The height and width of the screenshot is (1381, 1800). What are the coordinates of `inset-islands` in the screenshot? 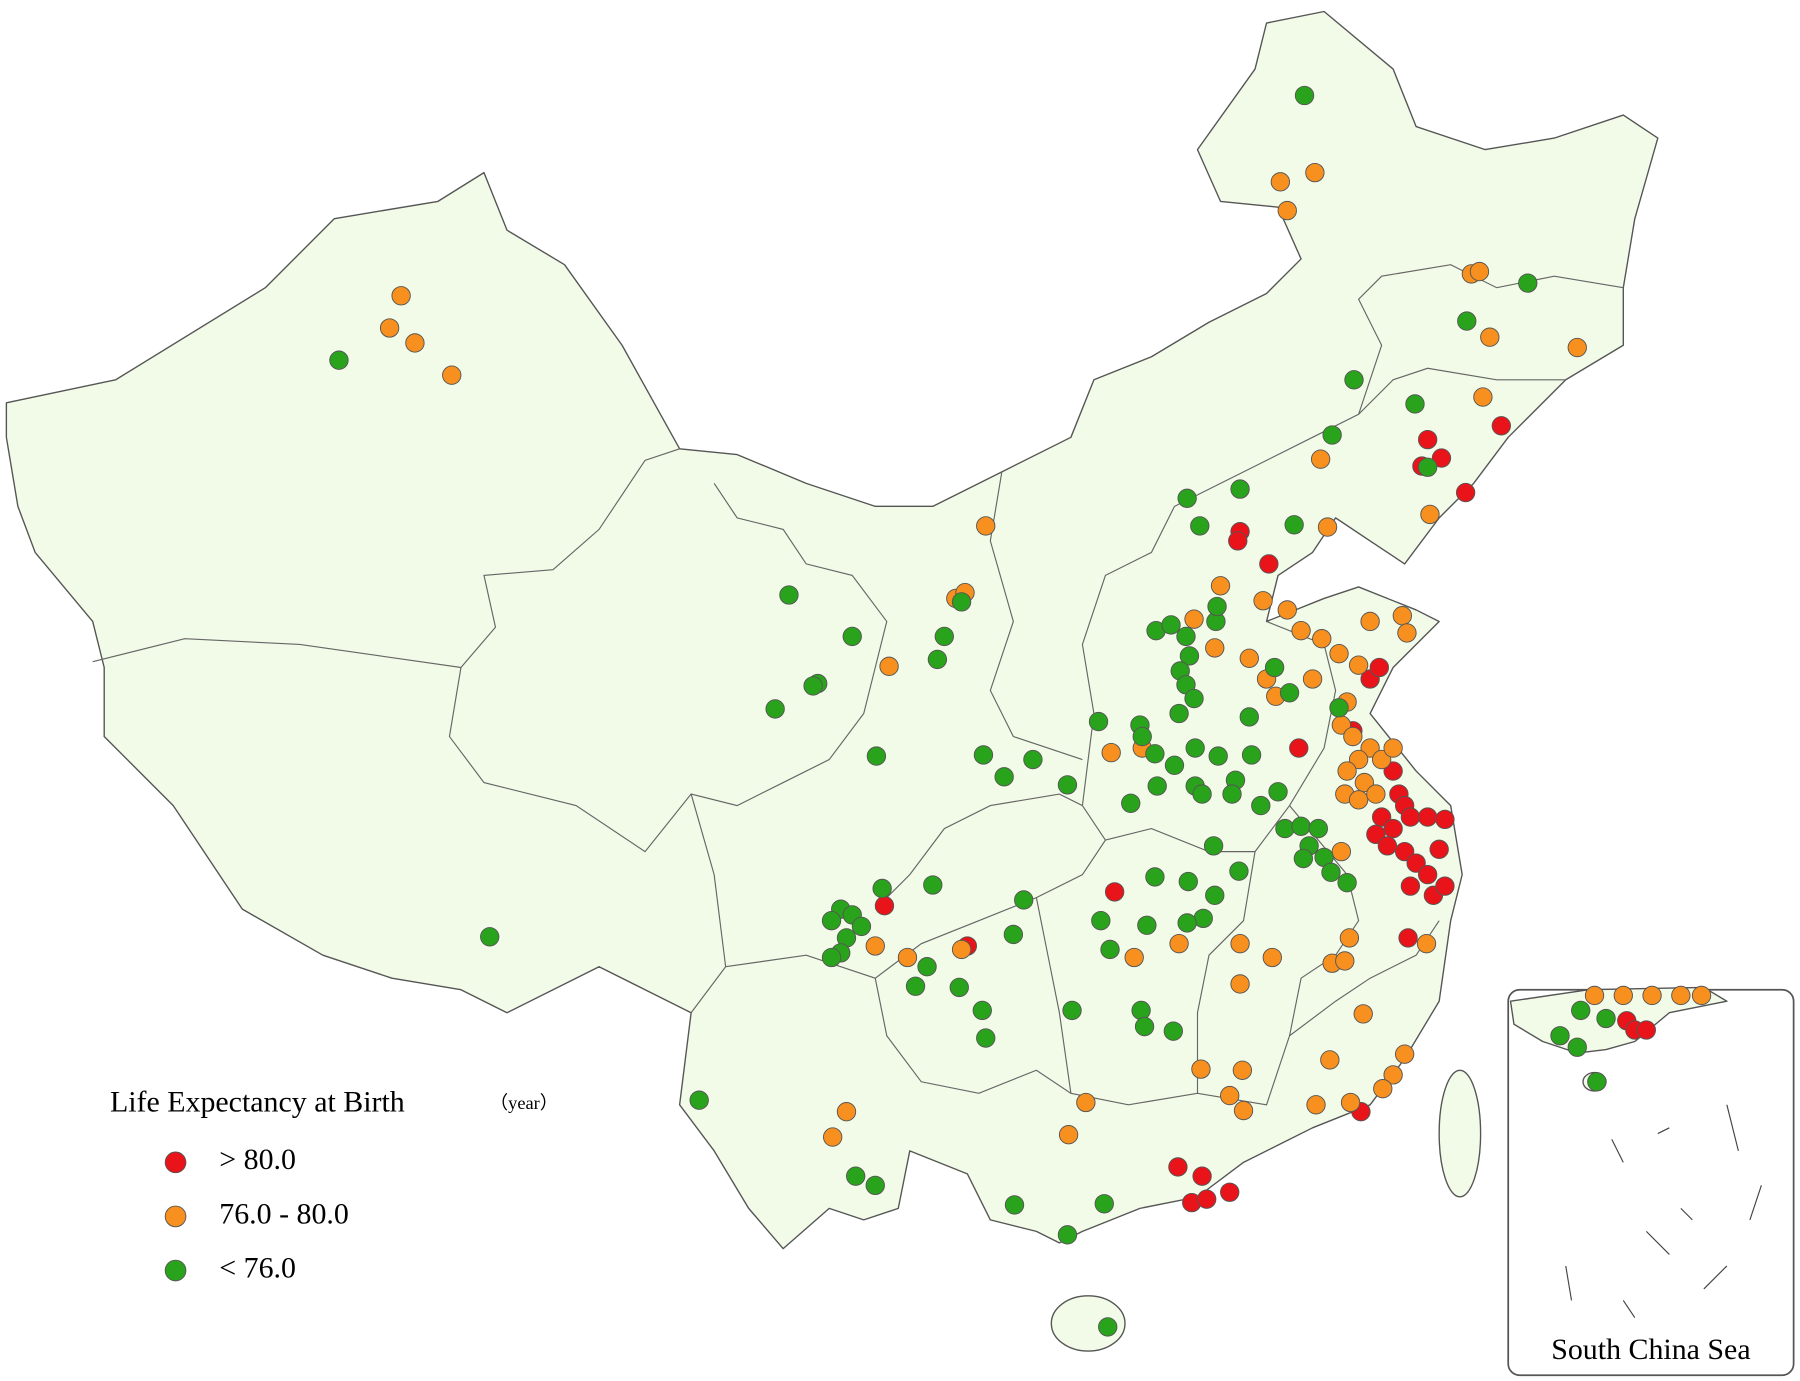 It's located at (1663, 1211).